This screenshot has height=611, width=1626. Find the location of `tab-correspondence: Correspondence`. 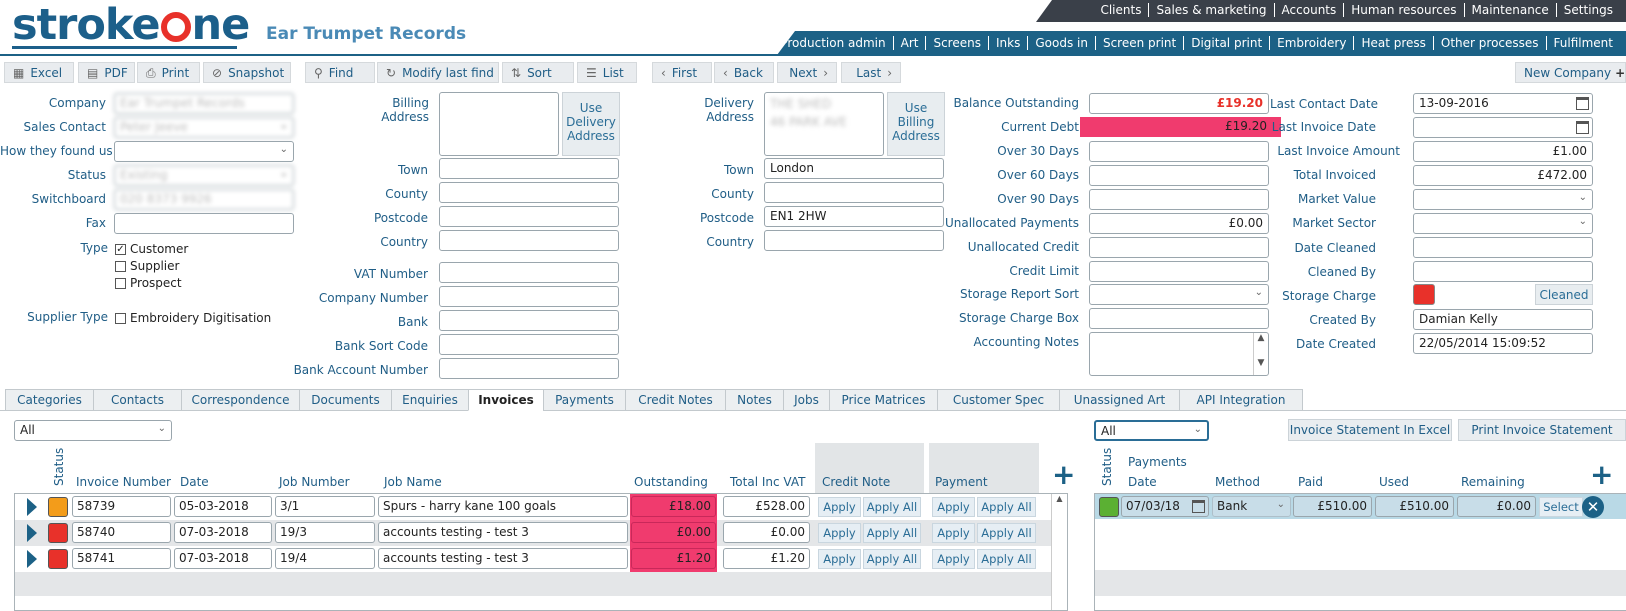

tab-correspondence: Correspondence is located at coordinates (240, 400).